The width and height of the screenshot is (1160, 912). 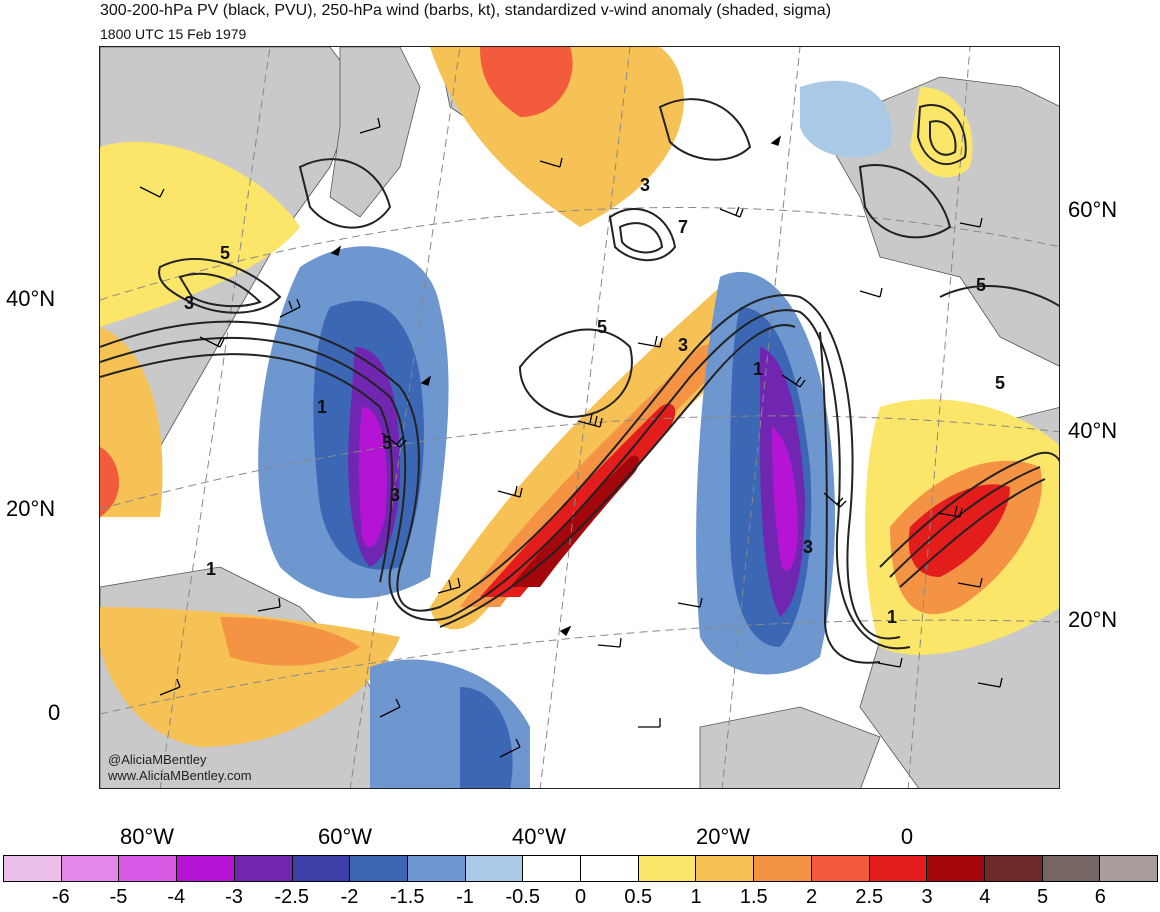 What do you see at coordinates (349, 897) in the screenshot?
I see `colorbar-tick-label: -2` at bounding box center [349, 897].